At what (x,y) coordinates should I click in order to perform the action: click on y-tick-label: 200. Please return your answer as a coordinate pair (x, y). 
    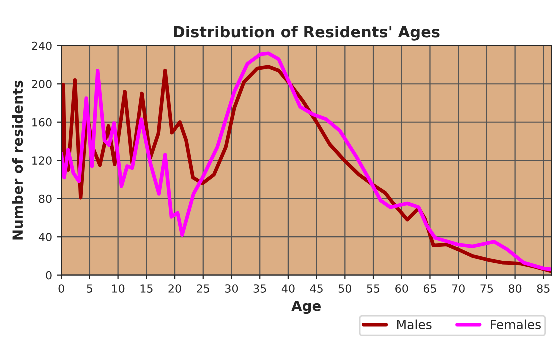
    Looking at the image, I should click on (42, 84).